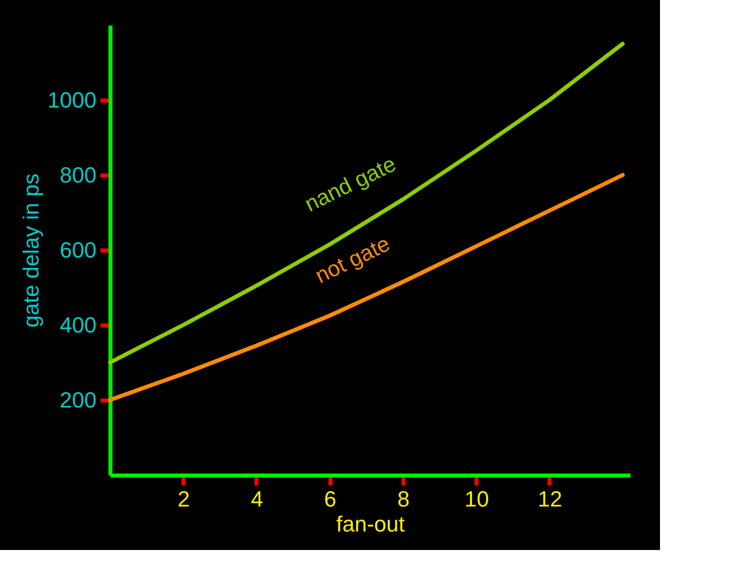 This screenshot has height=577, width=735. What do you see at coordinates (78, 250) in the screenshot?
I see `y-tick-label: 600` at bounding box center [78, 250].